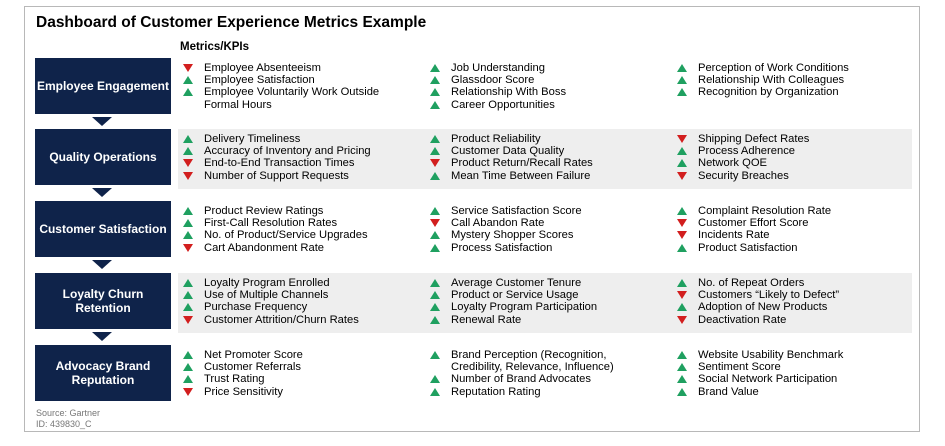 The image size is (945, 446). I want to click on metric-label: No. of Product/Service Upgrades, so click(286, 235).